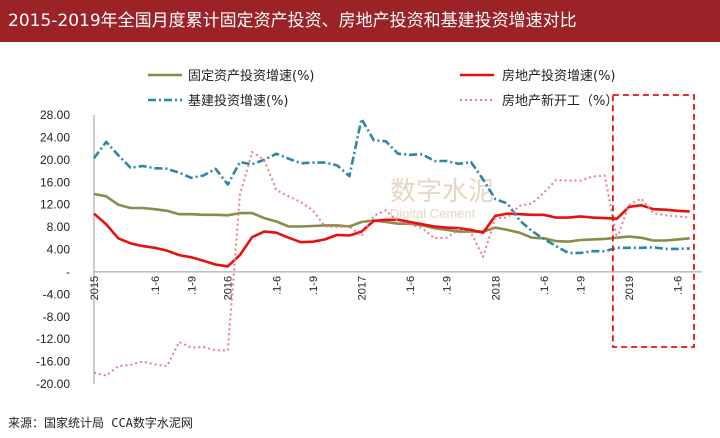 This screenshot has height=438, width=720. I want to click on x-tick-label: 2018, so click(496, 288).